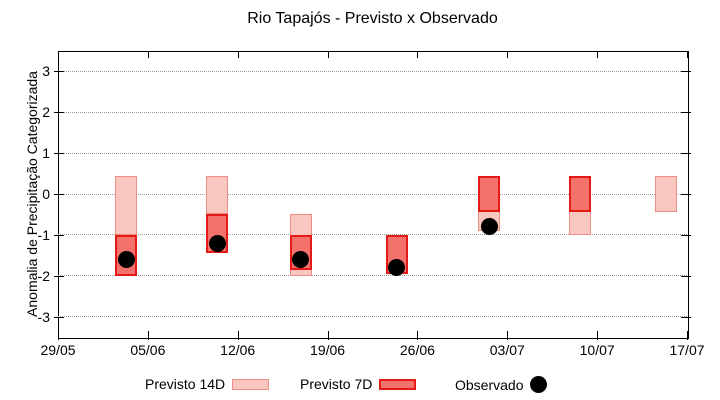 The image size is (720, 400). I want to click on chart-legend: Previsto 14D Previsto 7D Observado, so click(360, 386).